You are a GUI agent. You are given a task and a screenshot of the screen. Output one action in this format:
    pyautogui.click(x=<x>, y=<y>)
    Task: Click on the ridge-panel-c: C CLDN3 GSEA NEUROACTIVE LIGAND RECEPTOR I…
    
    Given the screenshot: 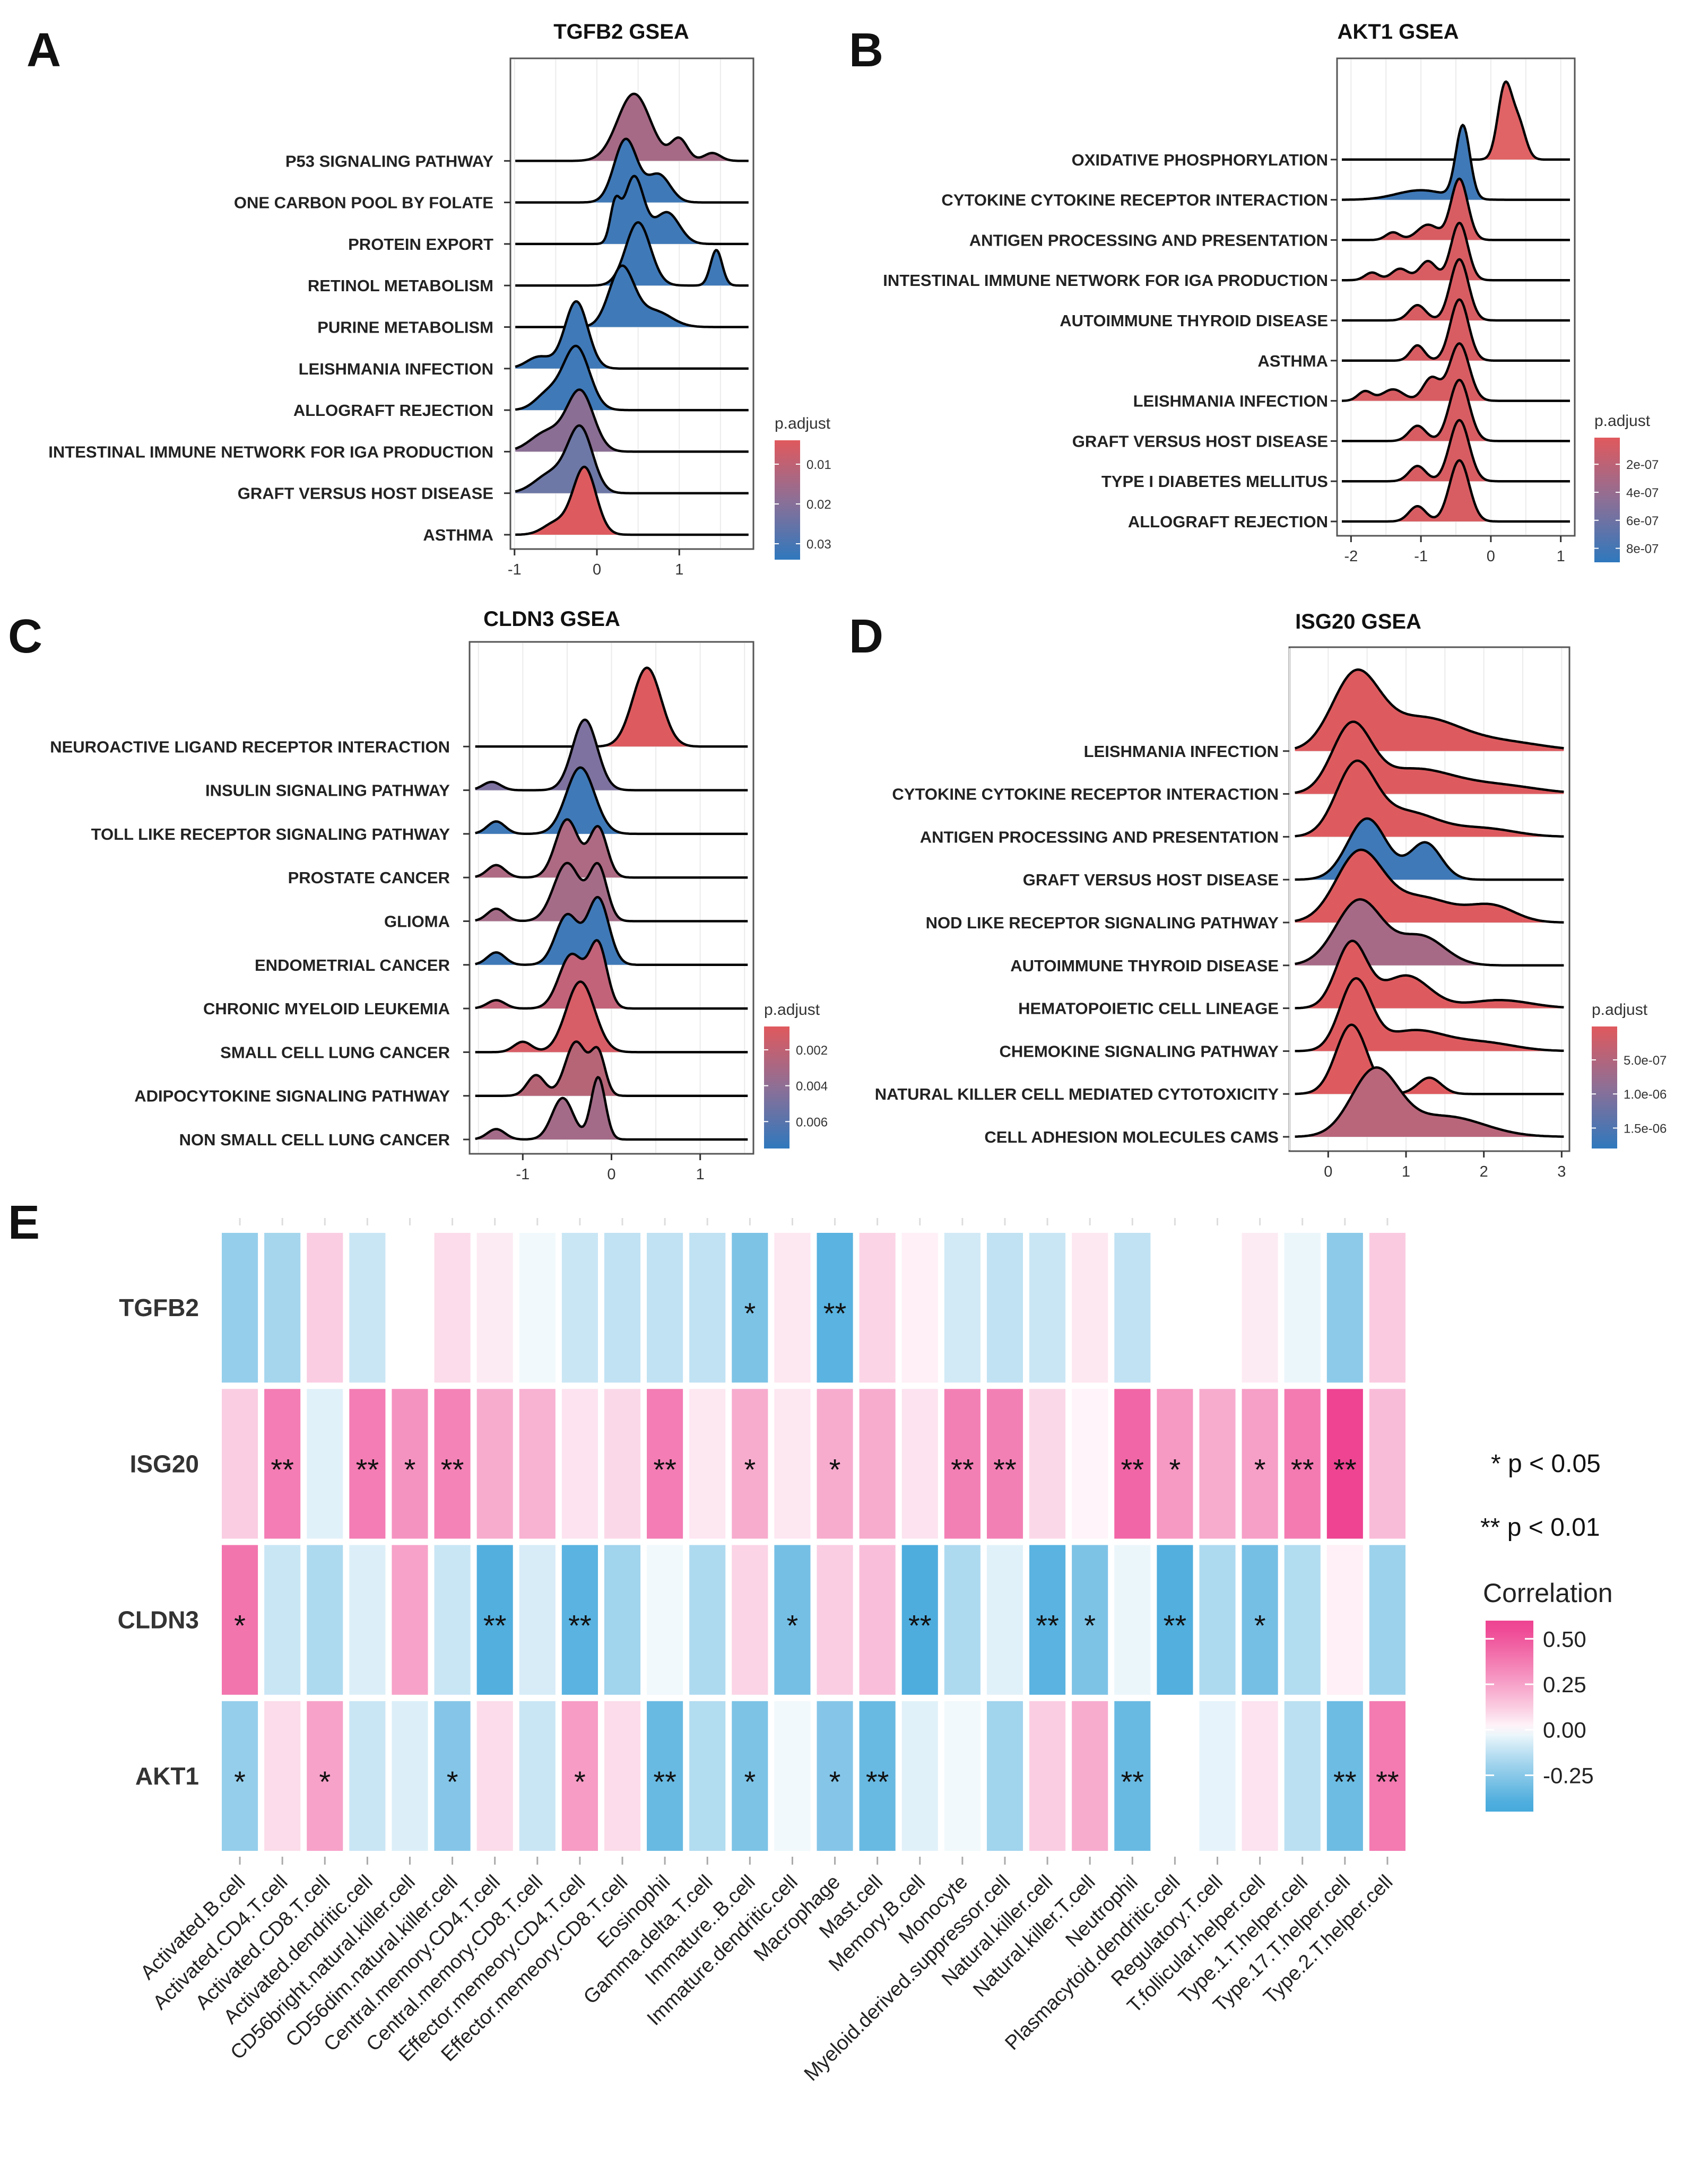 What is the action you would take?
    pyautogui.click(x=418, y=895)
    